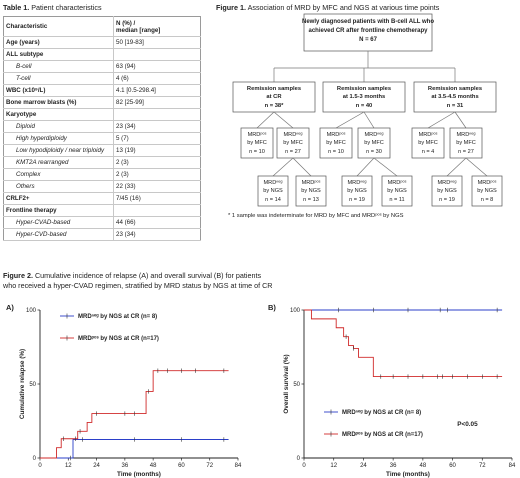 This screenshot has width=520, height=478. I want to click on table-cell-characteristic: Bone marrow blasts (%), so click(58, 102).